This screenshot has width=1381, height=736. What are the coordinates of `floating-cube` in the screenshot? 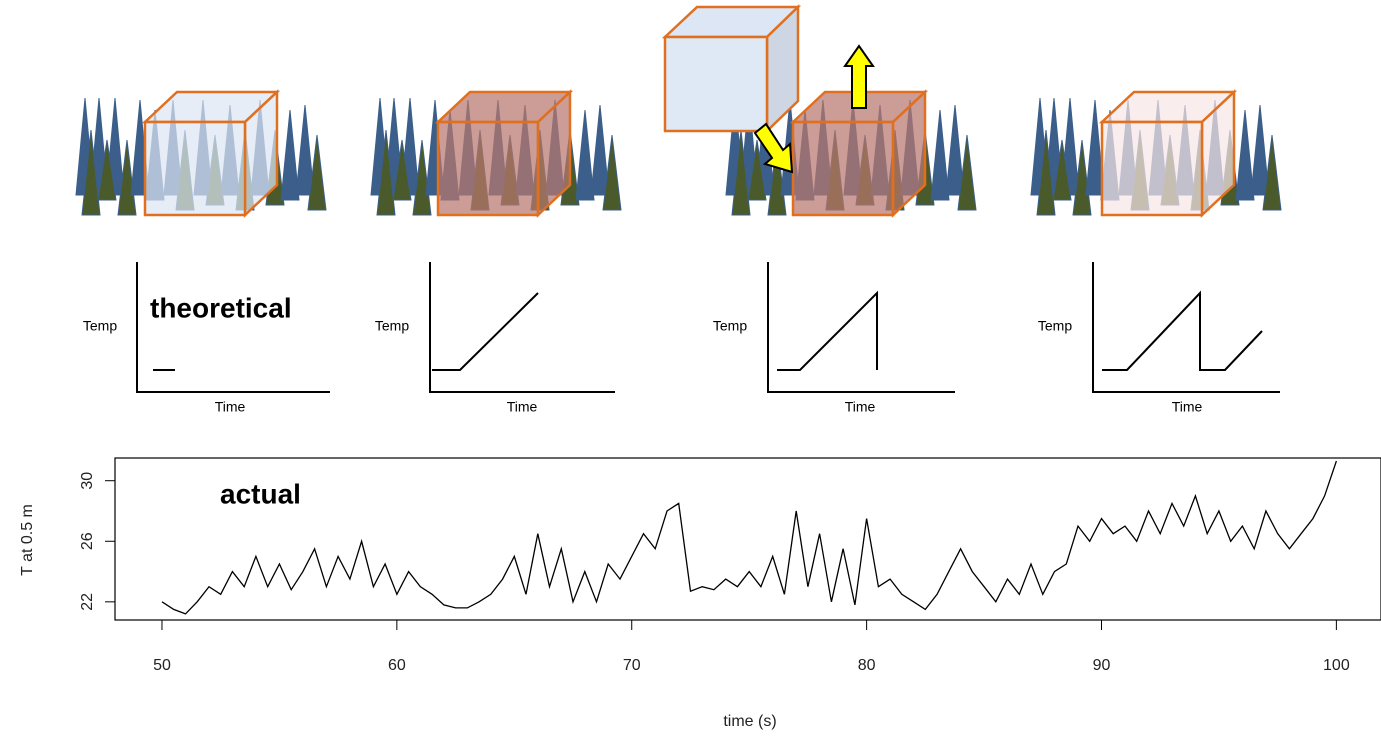 It's located at (731, 69).